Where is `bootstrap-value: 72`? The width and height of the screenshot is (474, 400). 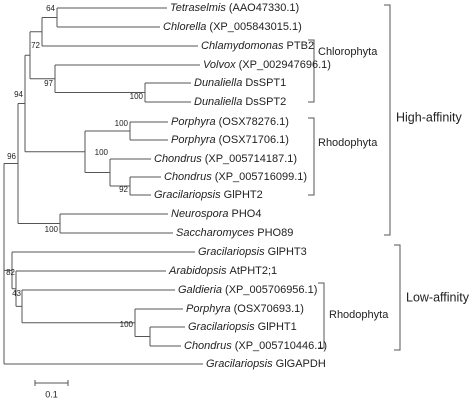 bootstrap-value: 72 is located at coordinates (35, 45).